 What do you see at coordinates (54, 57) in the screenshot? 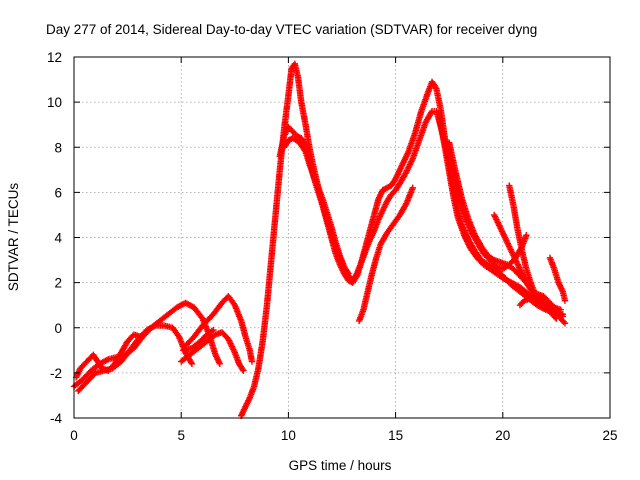
I see `y-tick-label: 12` at bounding box center [54, 57].